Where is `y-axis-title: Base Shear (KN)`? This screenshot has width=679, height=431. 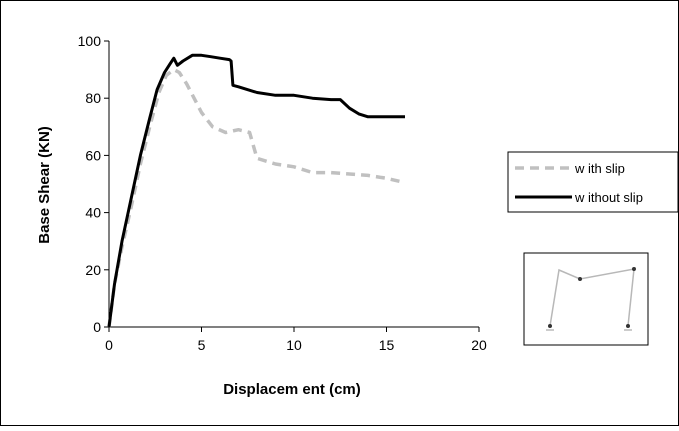
y-axis-title: Base Shear (KN) is located at coordinates (44, 185).